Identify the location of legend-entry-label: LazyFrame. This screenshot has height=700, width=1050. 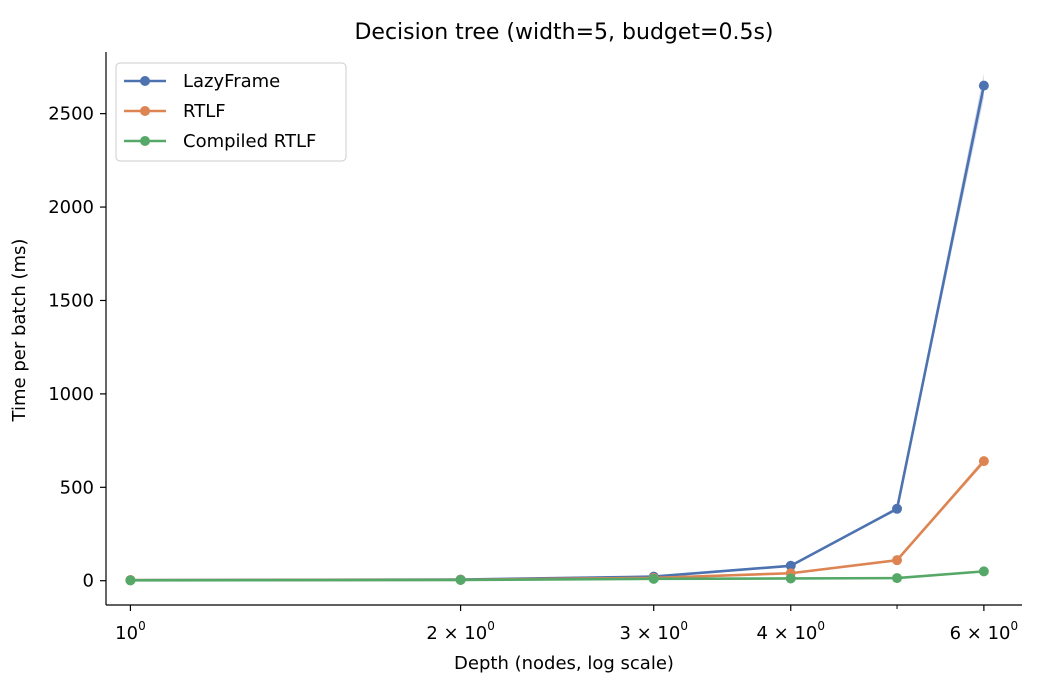
(231, 81).